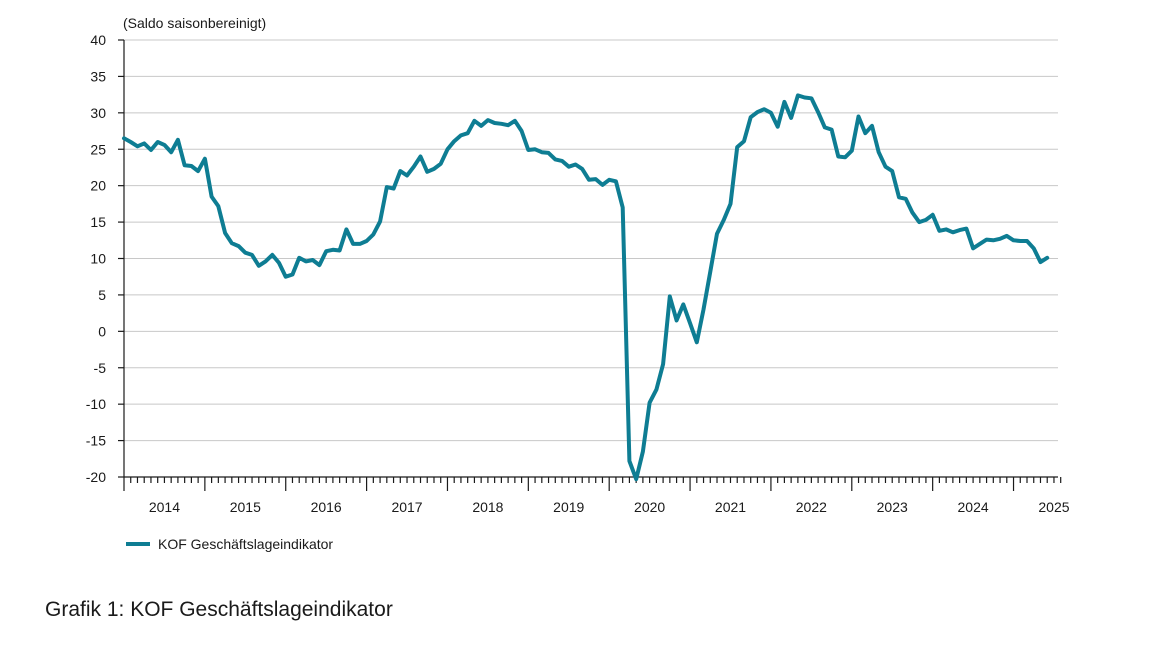  What do you see at coordinates (98, 113) in the screenshot?
I see `y-tick-label: 30` at bounding box center [98, 113].